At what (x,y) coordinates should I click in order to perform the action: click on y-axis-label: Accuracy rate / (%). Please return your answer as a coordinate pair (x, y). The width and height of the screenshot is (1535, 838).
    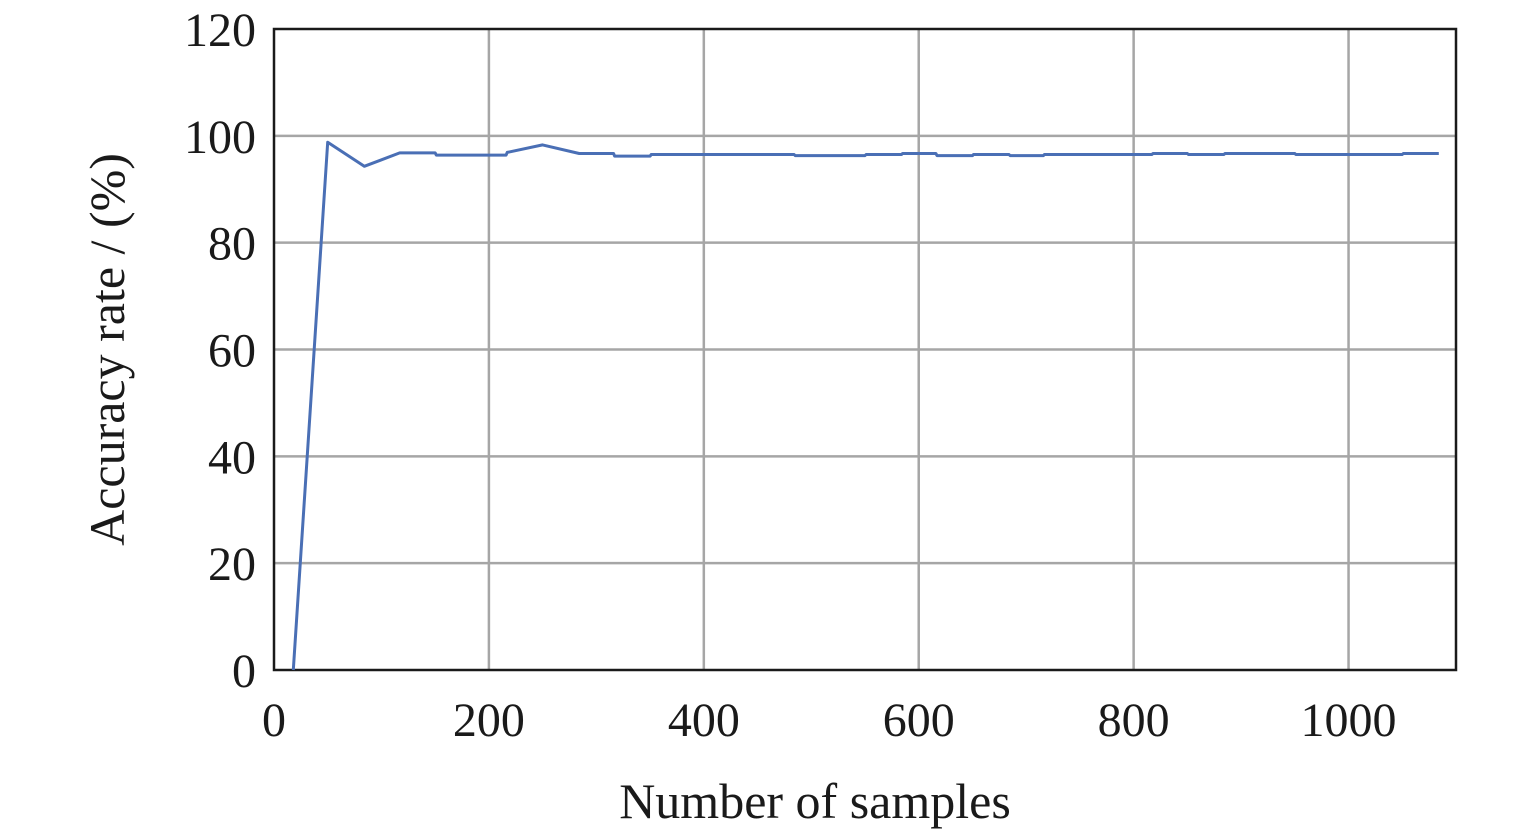
    Looking at the image, I should click on (107, 349).